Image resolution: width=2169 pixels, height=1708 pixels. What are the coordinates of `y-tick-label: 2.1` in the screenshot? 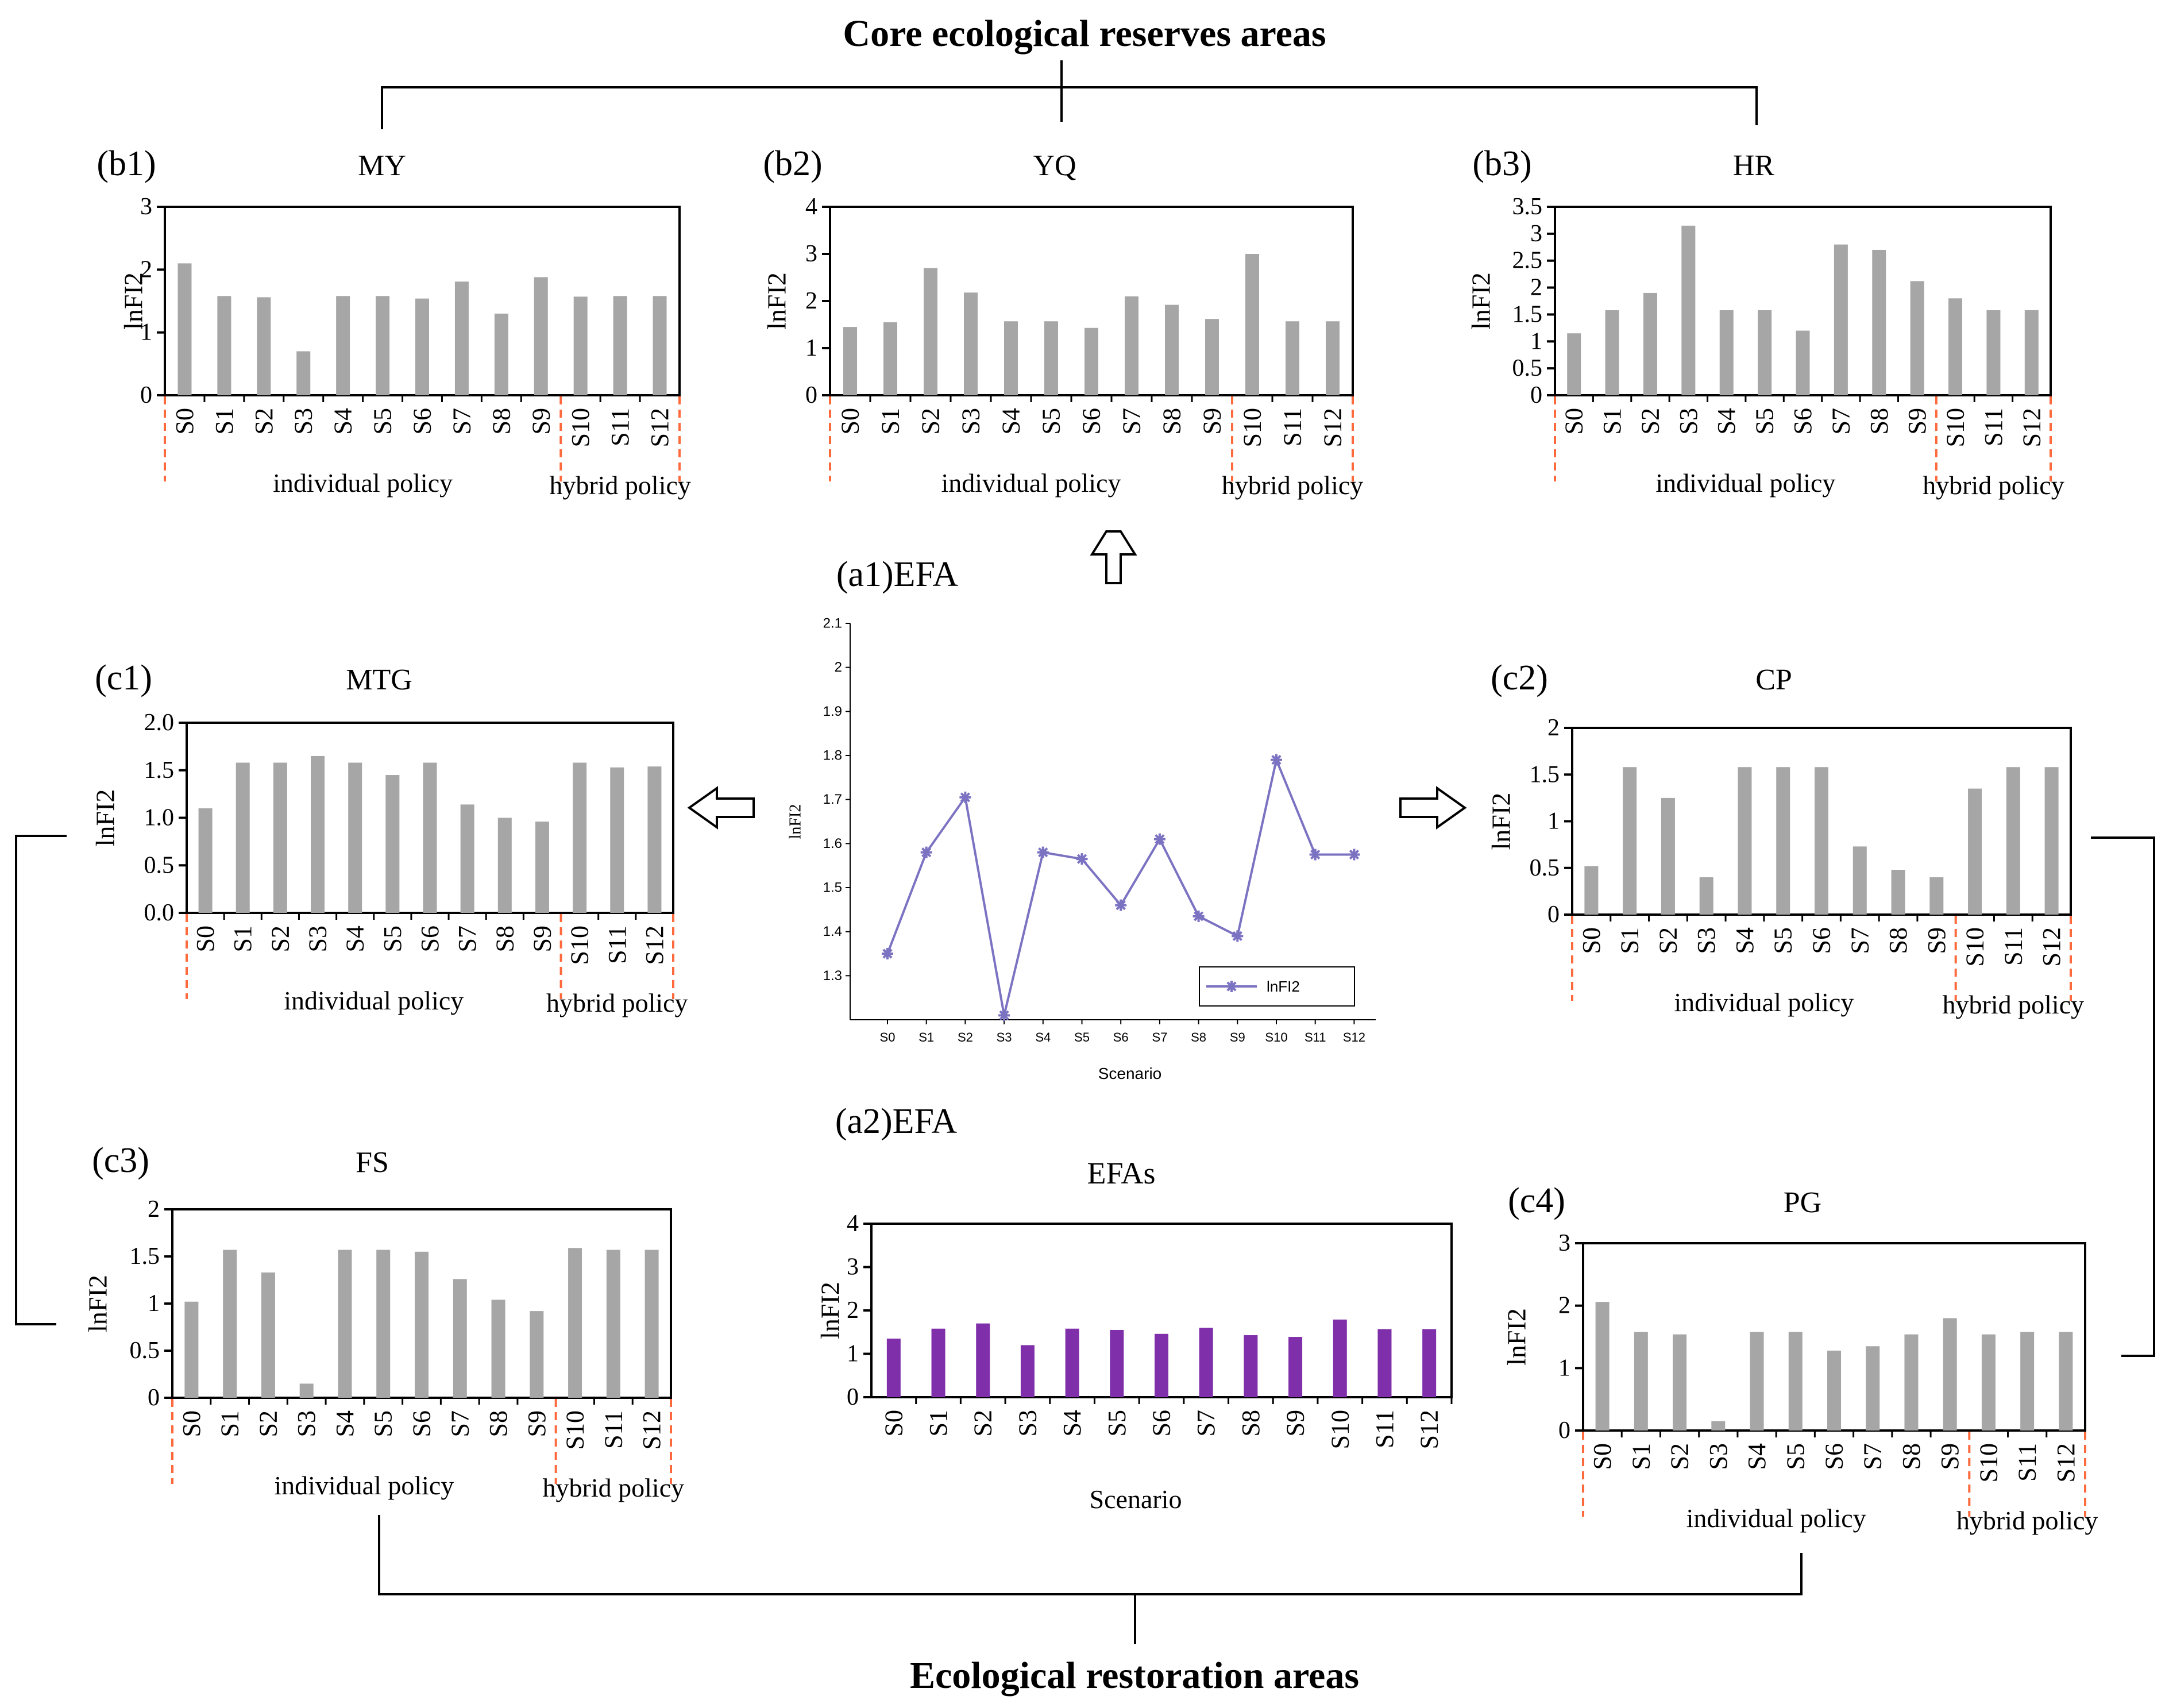 It's located at (832, 623).